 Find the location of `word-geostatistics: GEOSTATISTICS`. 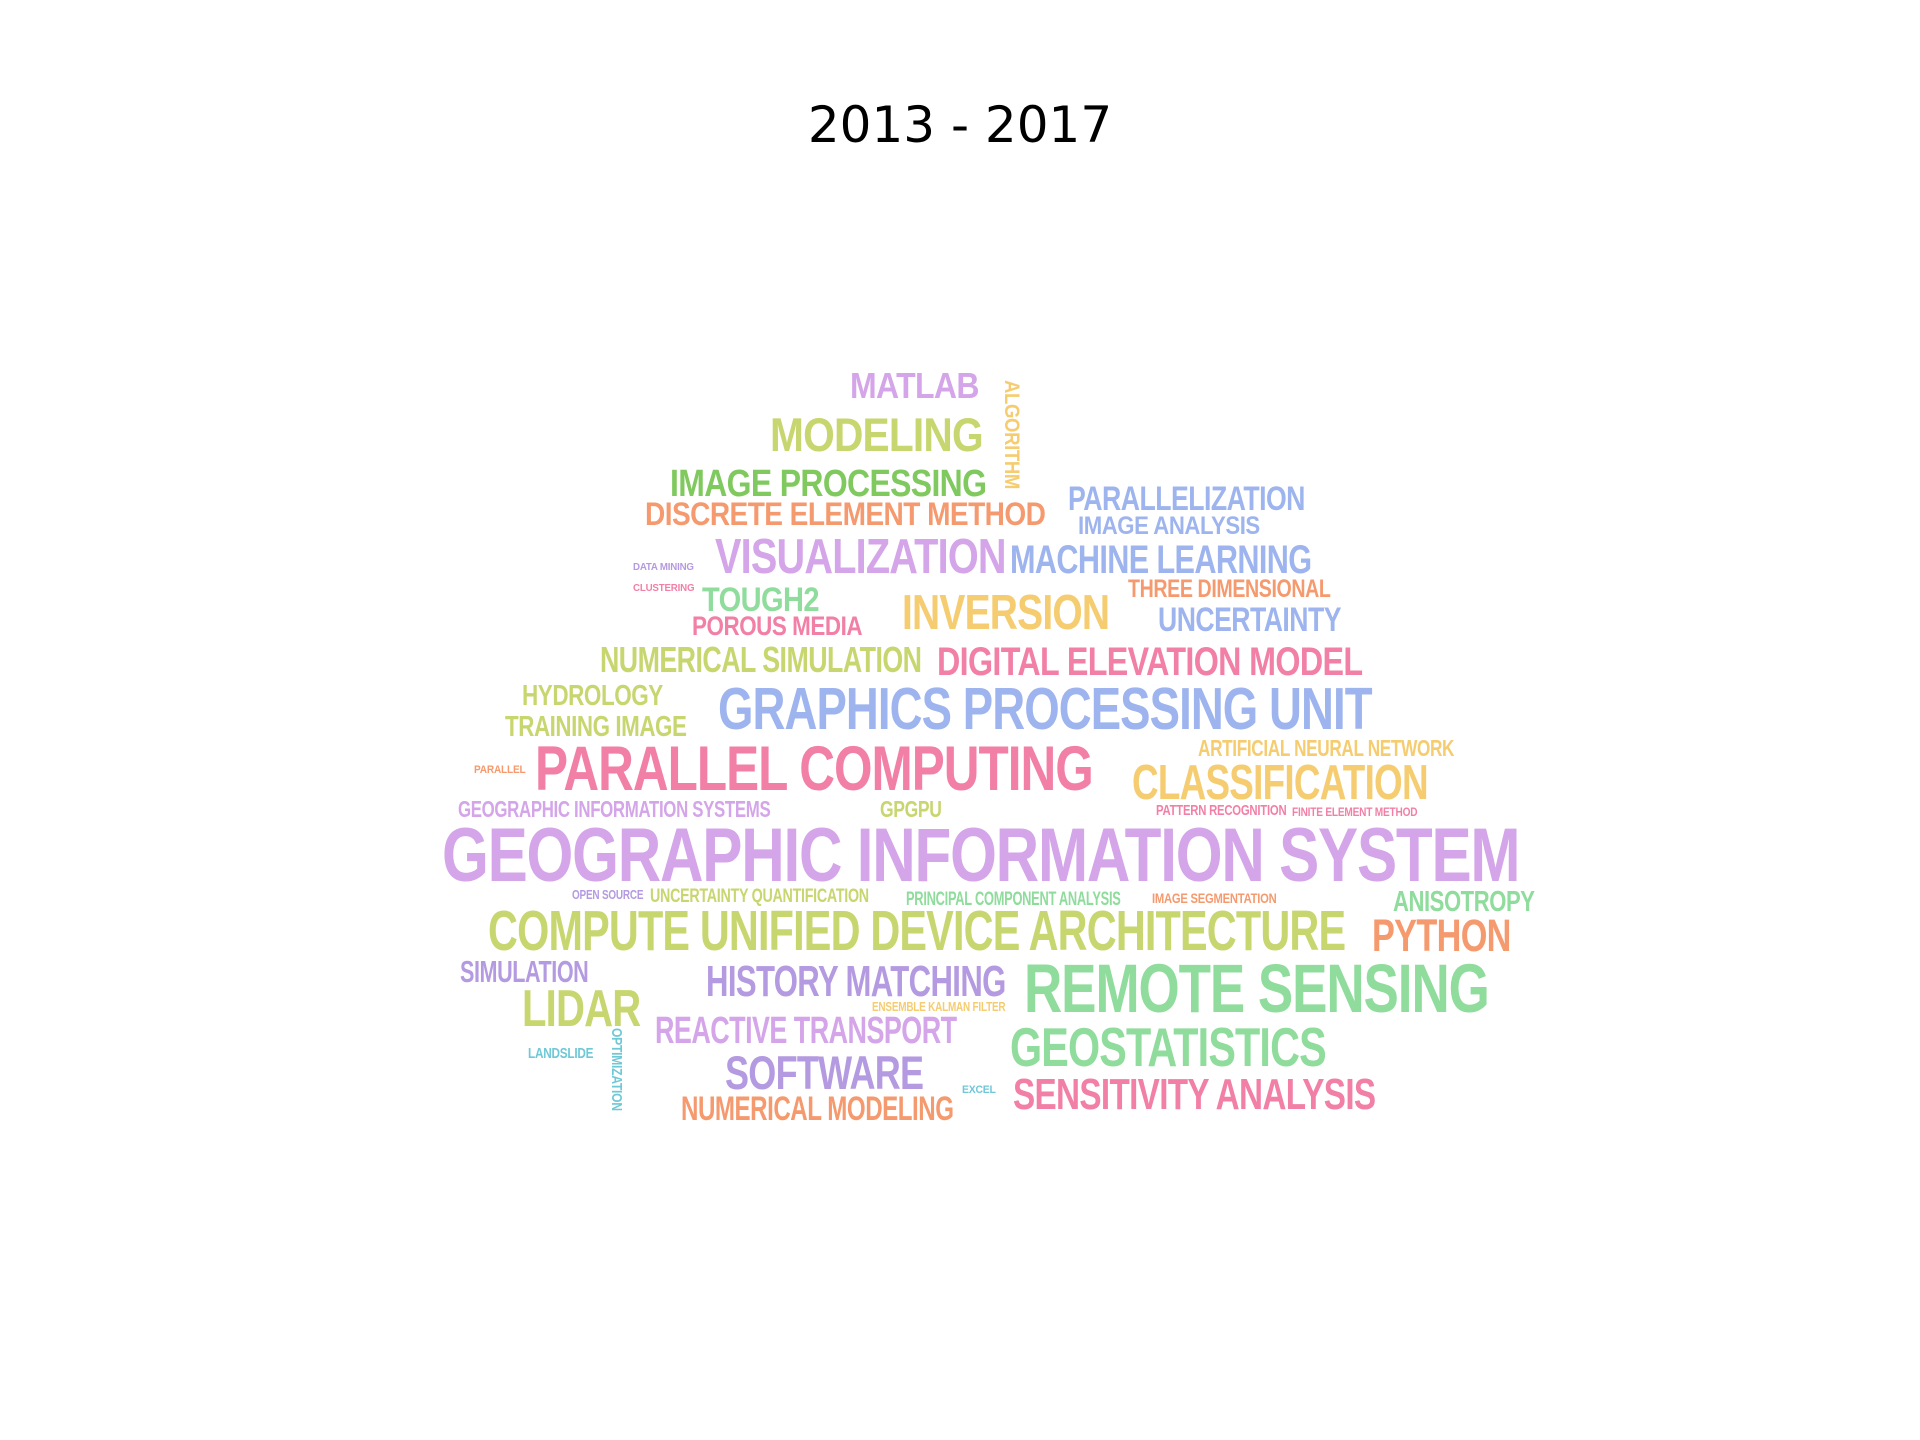

word-geostatistics: GEOSTATISTICS is located at coordinates (1168, 1047).